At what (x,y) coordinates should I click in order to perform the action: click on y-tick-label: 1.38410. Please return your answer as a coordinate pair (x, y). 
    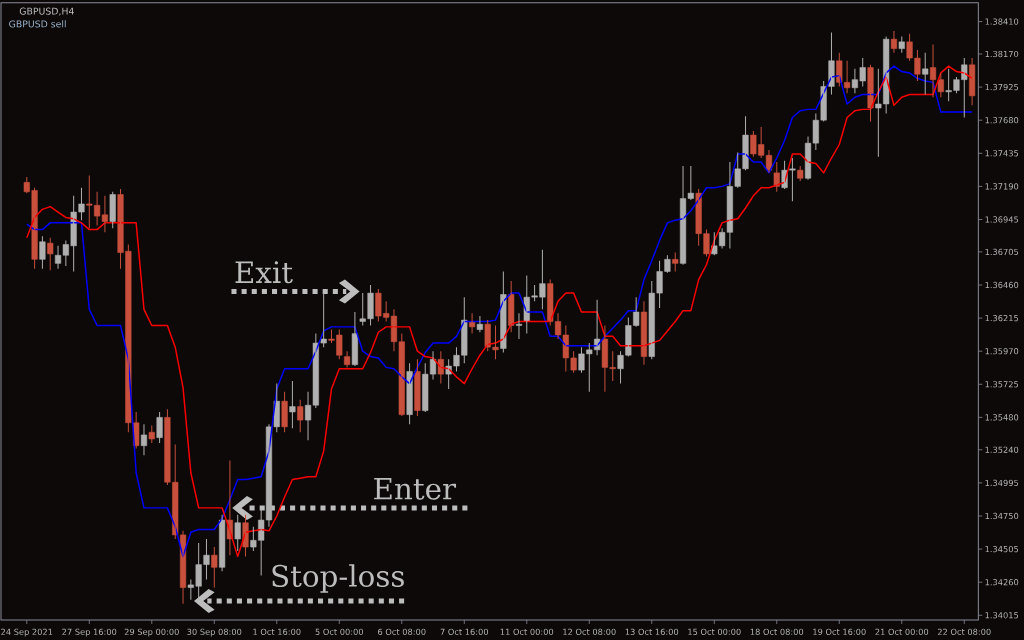
    Looking at the image, I should click on (1002, 21).